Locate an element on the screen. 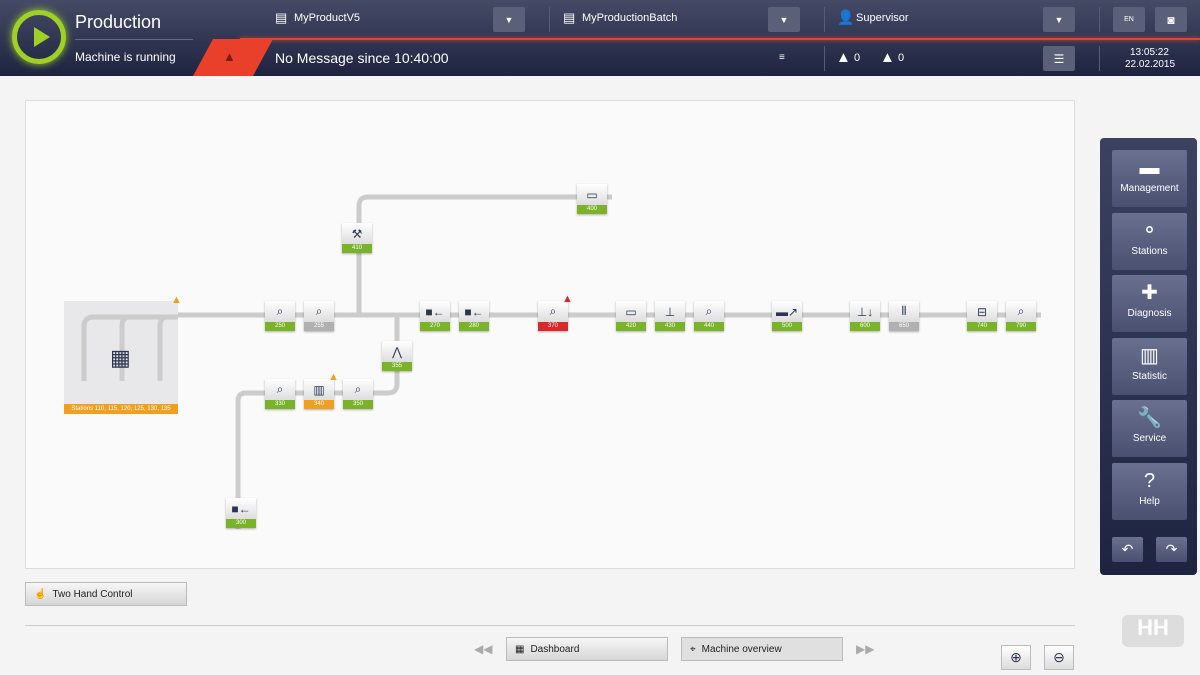 The width and height of the screenshot is (1200, 675). two-hand-control-button: ☝ Two Hand Control is located at coordinates (106, 594).